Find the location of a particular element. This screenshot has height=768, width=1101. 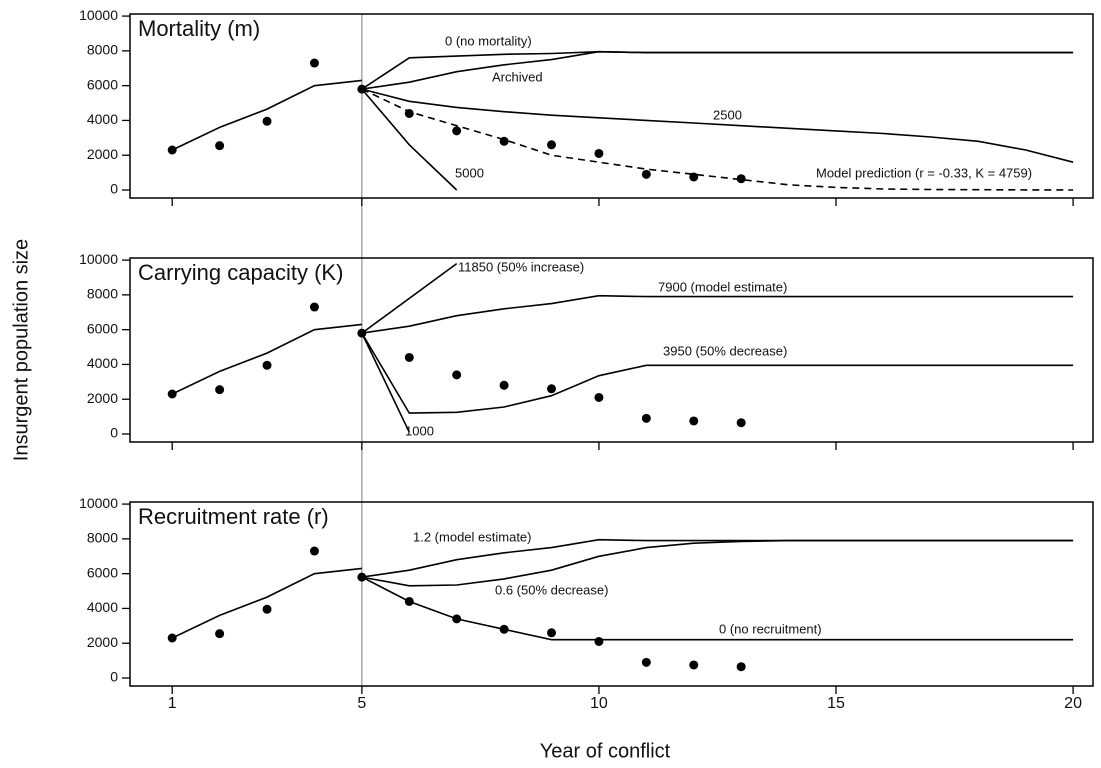

panel-title: Carrying capacity (K) is located at coordinates (240, 272).